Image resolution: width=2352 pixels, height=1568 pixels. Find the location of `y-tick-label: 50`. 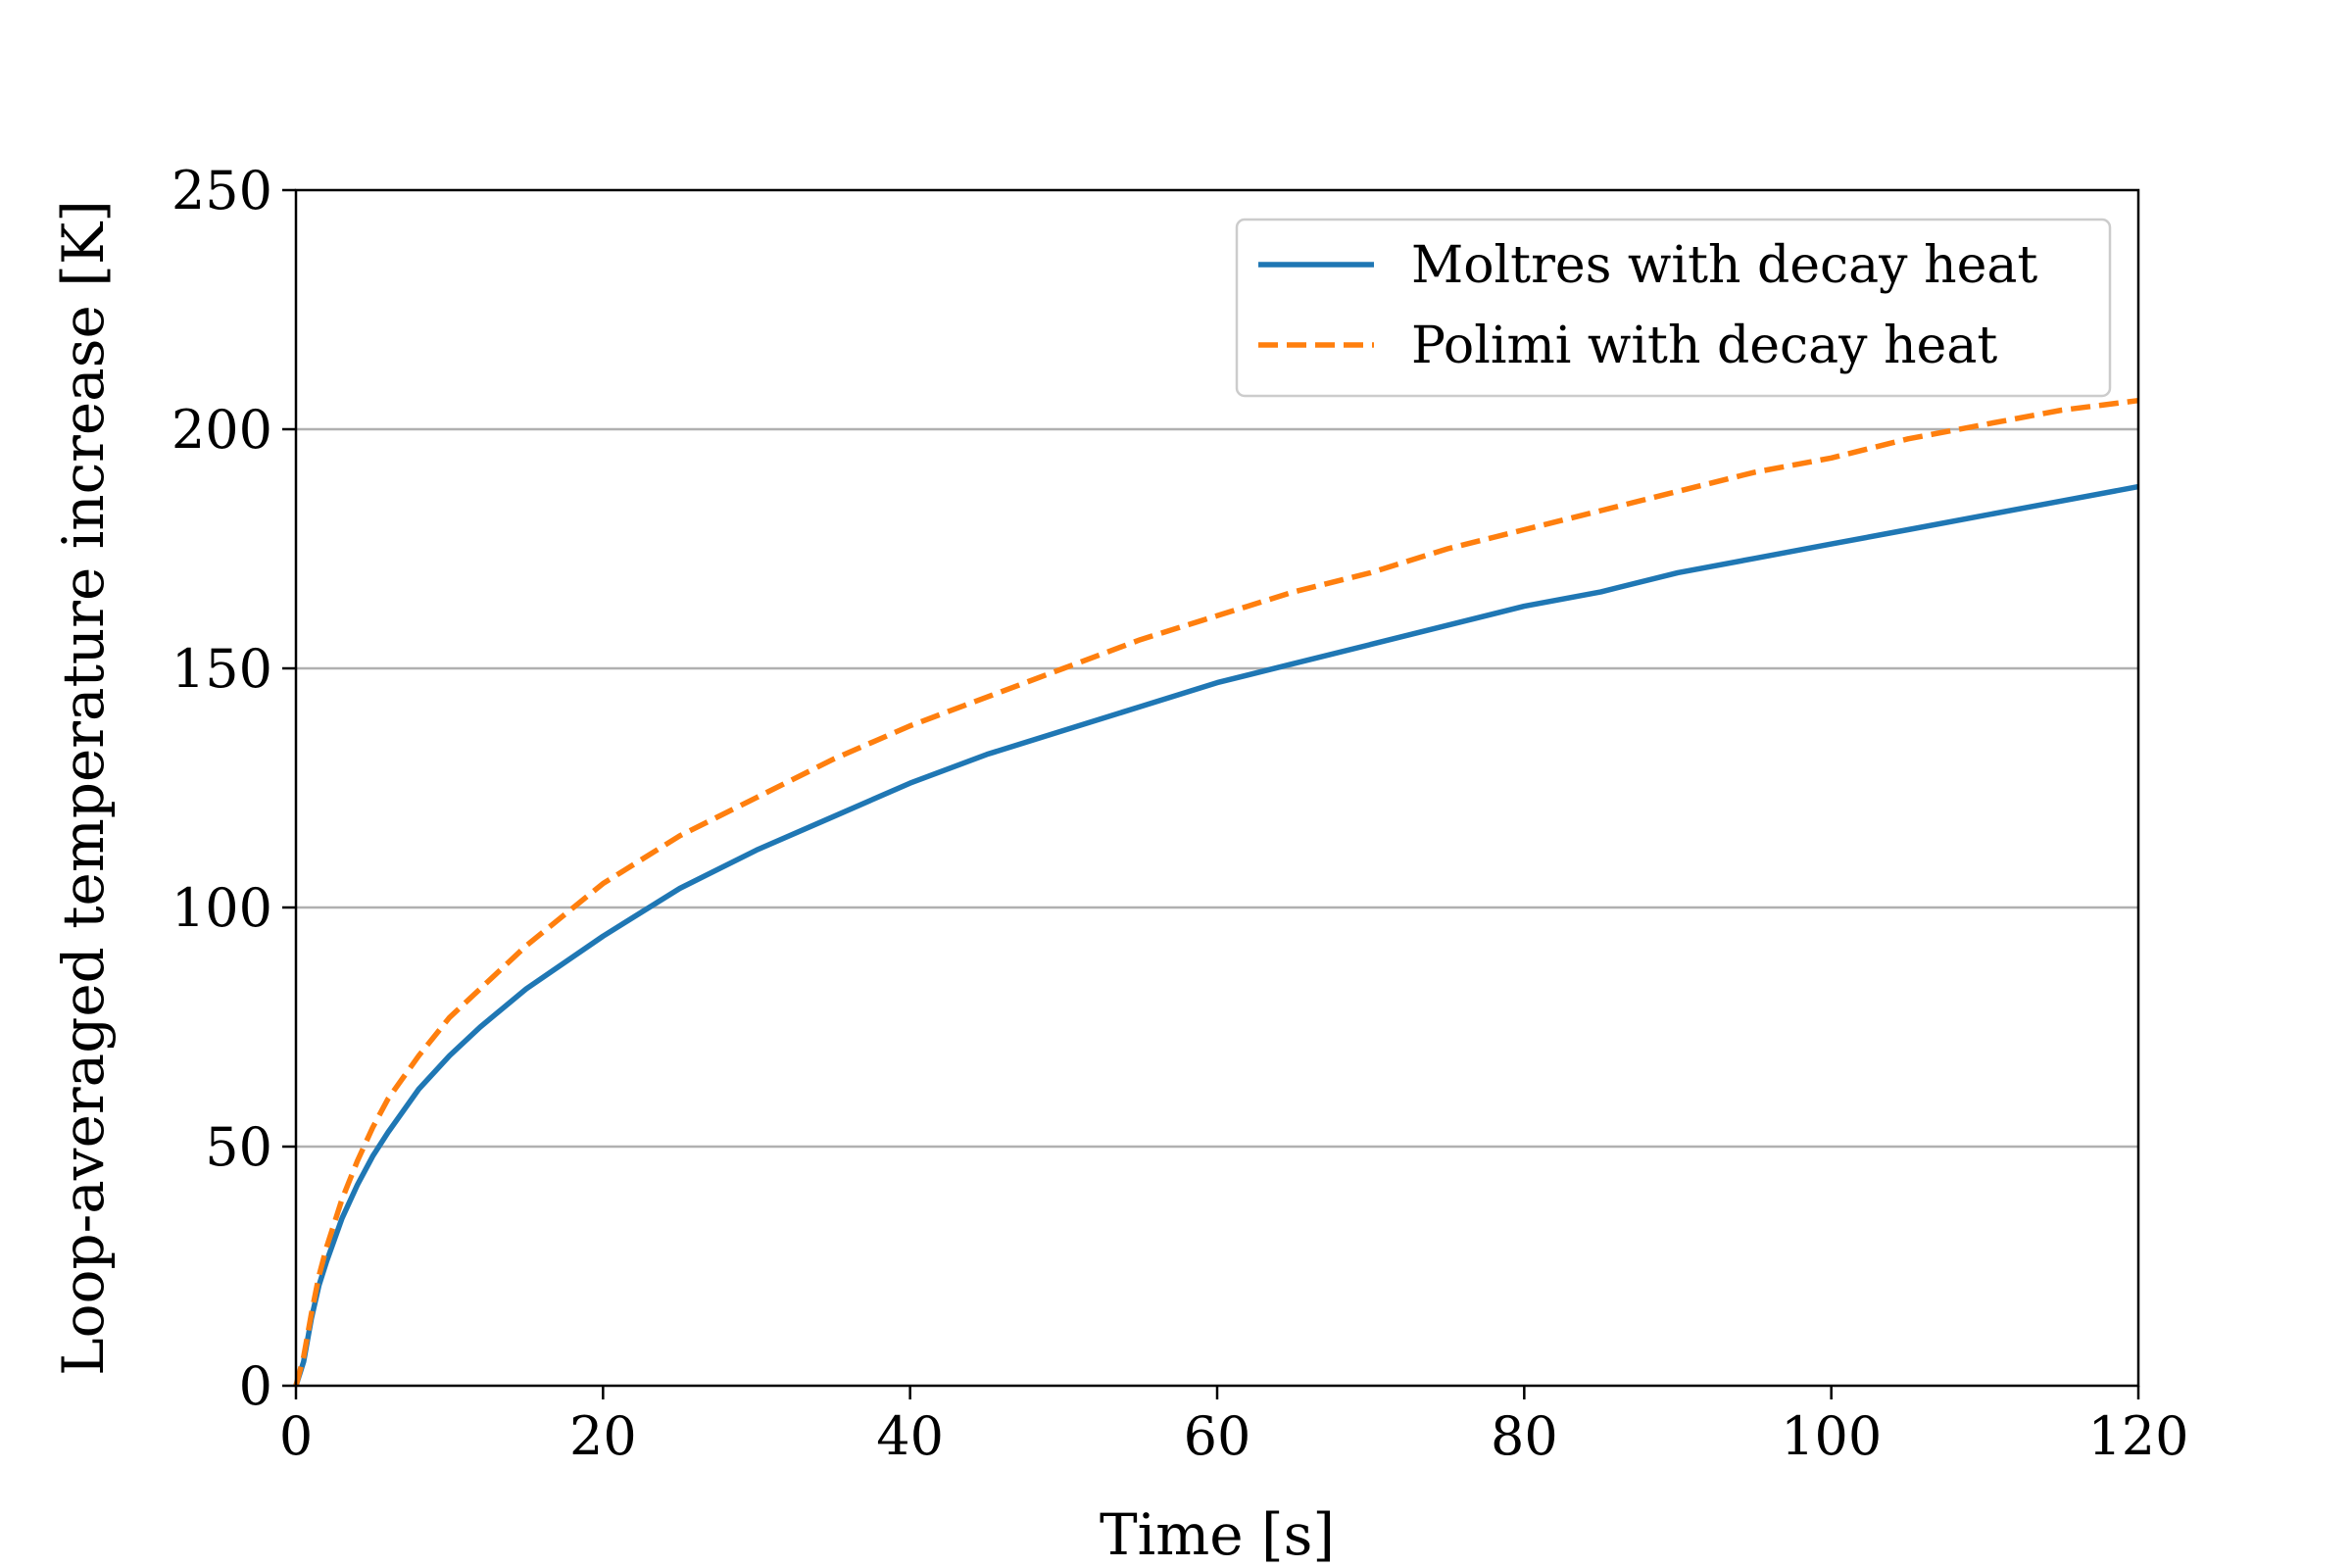

y-tick-label: 50 is located at coordinates (238, 1147).